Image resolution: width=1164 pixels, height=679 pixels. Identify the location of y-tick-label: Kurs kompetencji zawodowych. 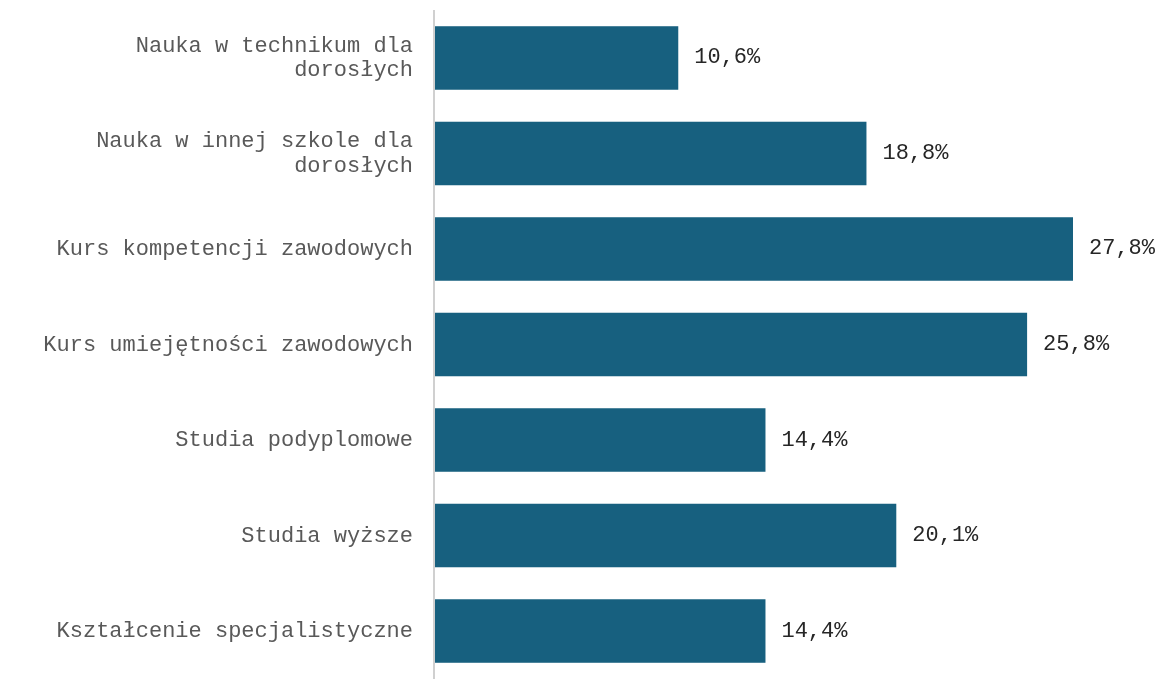
(234, 249).